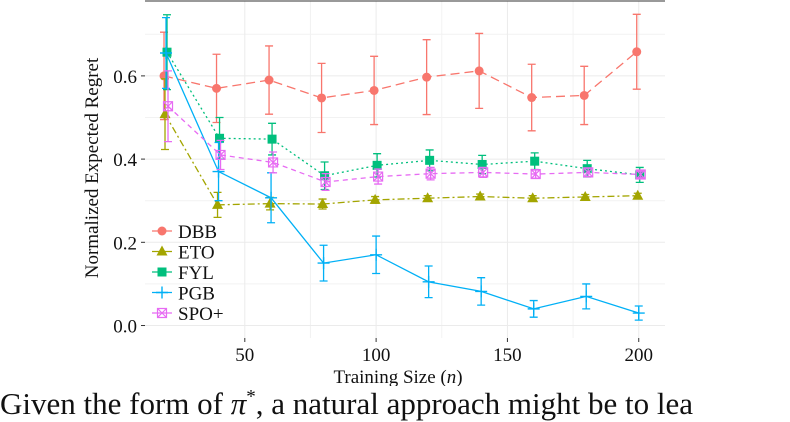 This screenshot has width=790, height=422. I want to click on x-tick-label: 150, so click(507, 355).